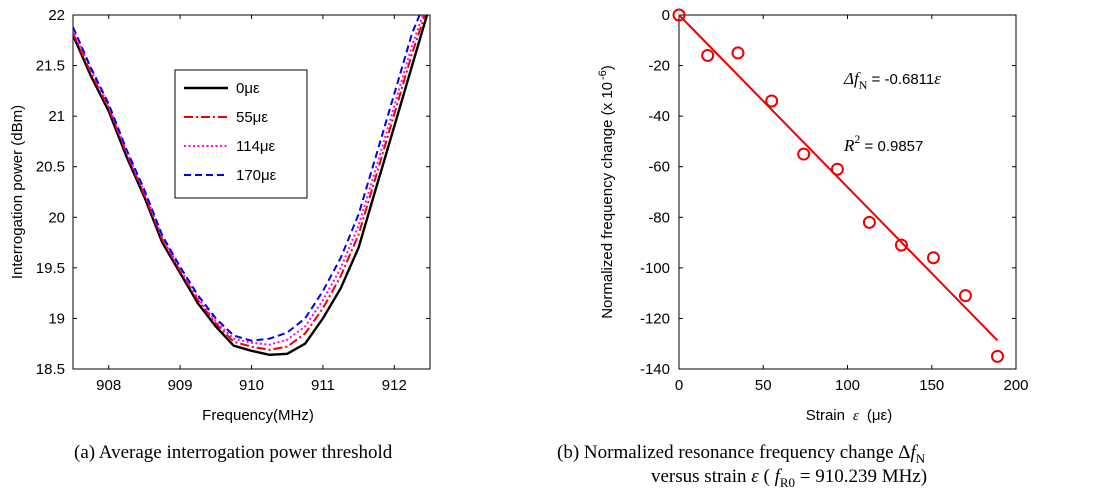  I want to click on chart-b-x-tick-label: 200, so click(1015, 385).